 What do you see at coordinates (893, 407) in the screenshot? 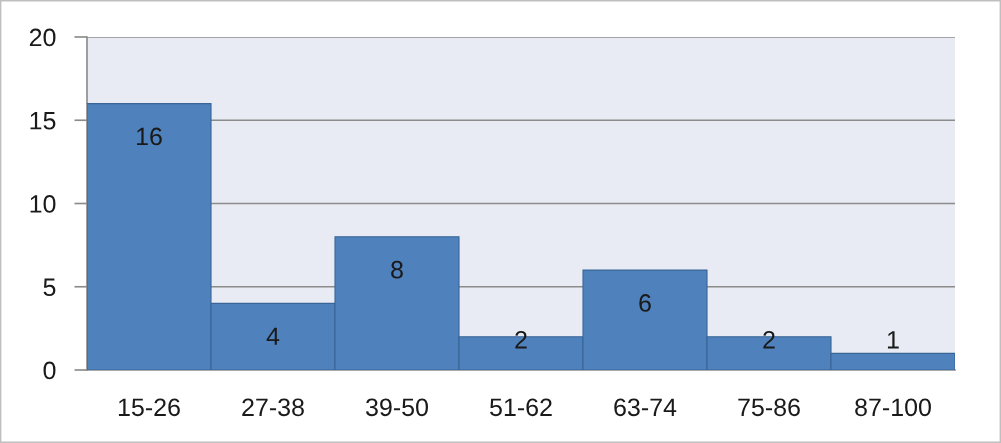
I see `x-tick-label: 87-100` at bounding box center [893, 407].